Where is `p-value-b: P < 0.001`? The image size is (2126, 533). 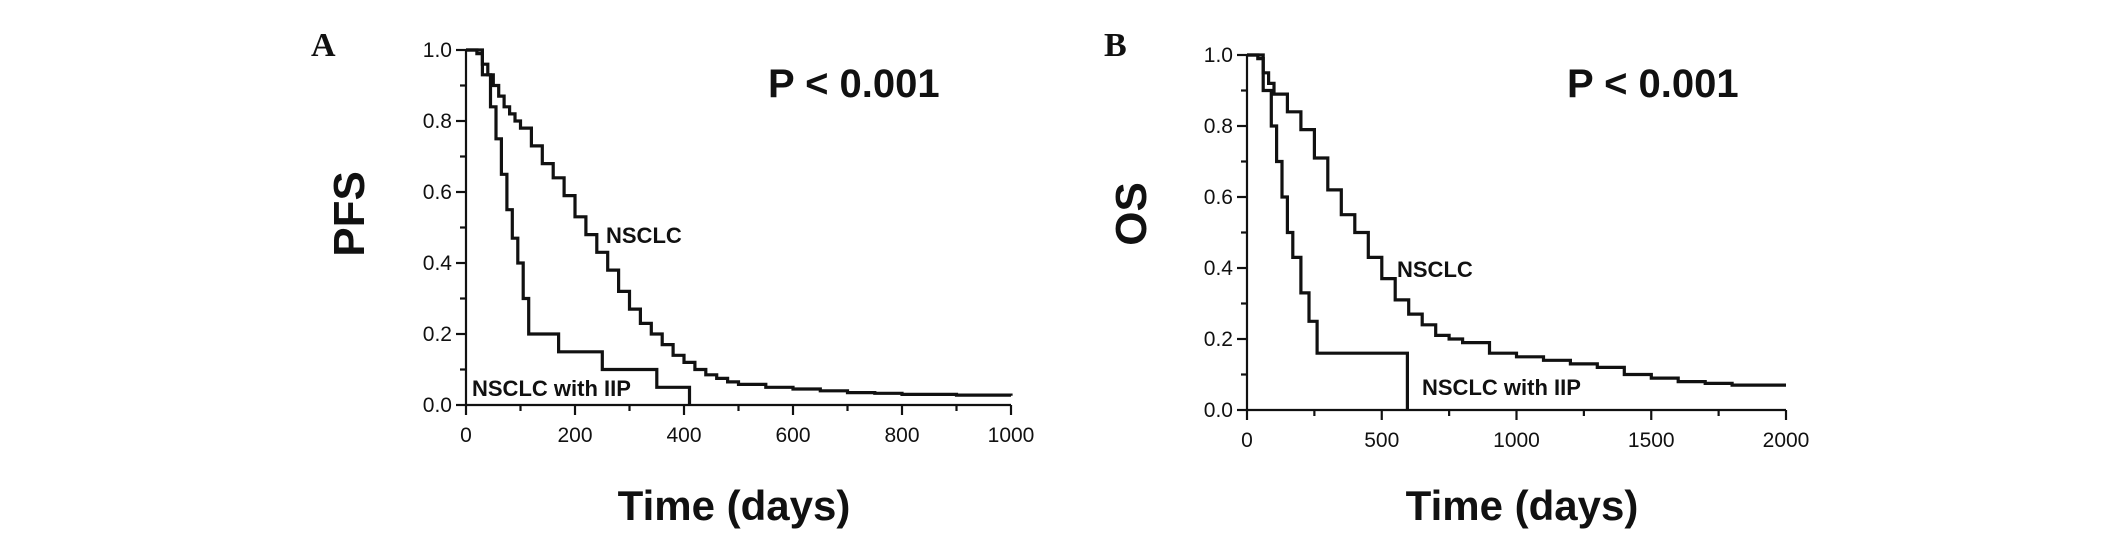 p-value-b: P < 0.001 is located at coordinates (1653, 84).